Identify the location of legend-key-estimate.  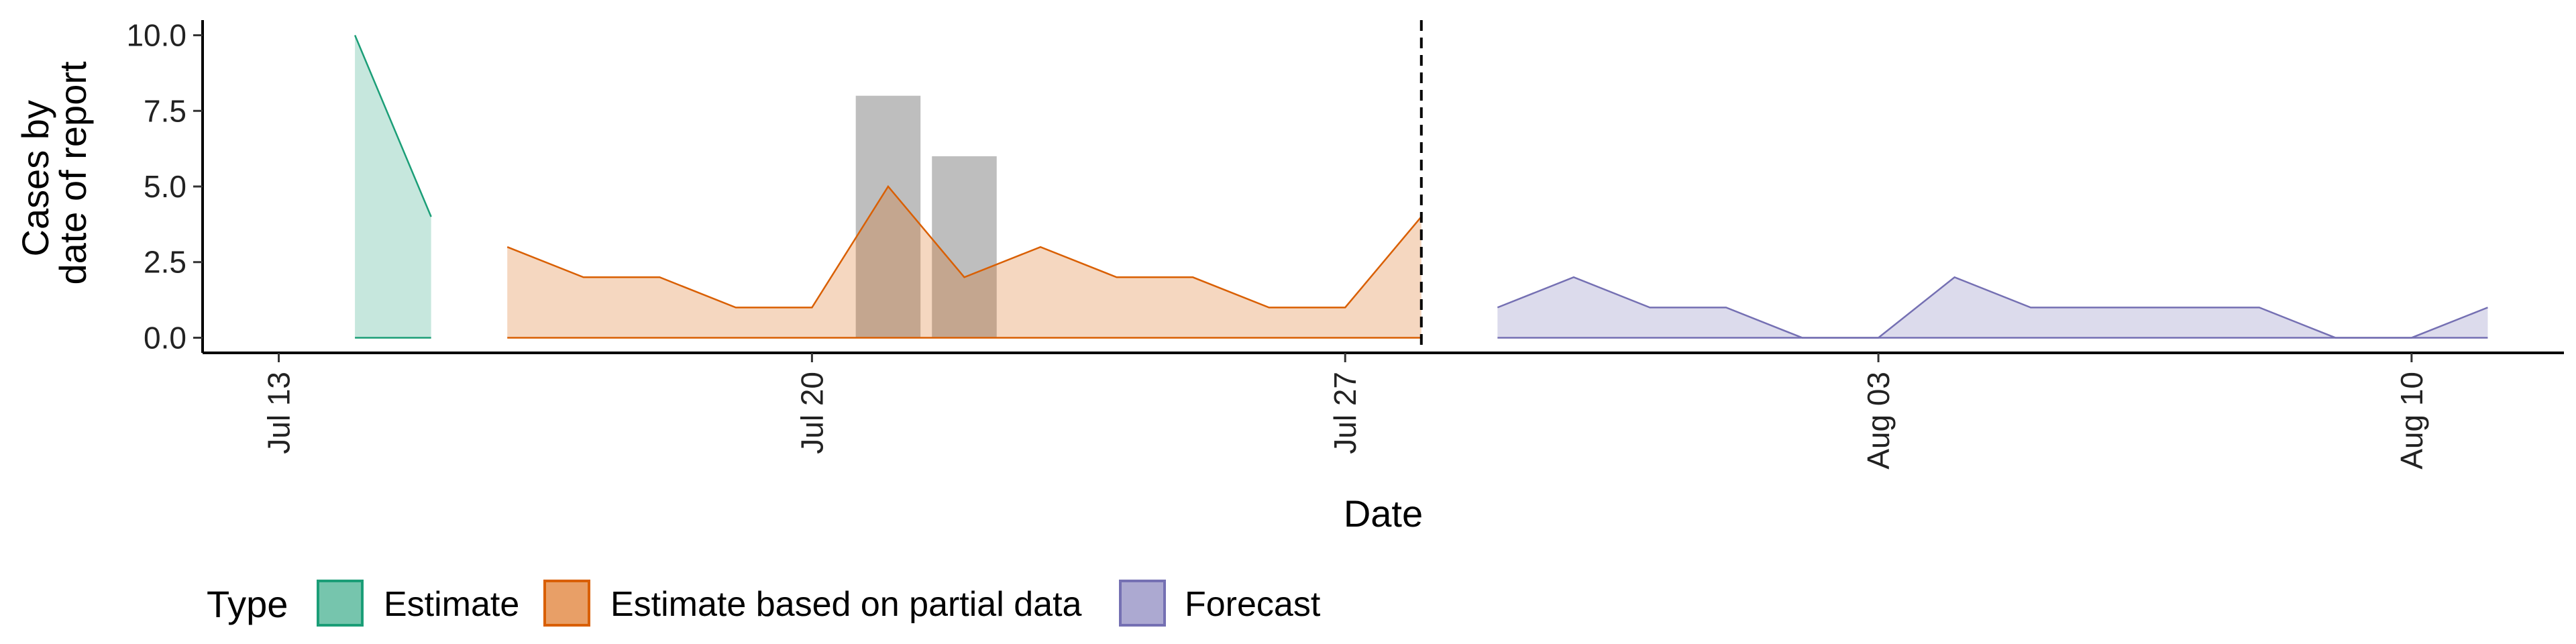
(340, 603).